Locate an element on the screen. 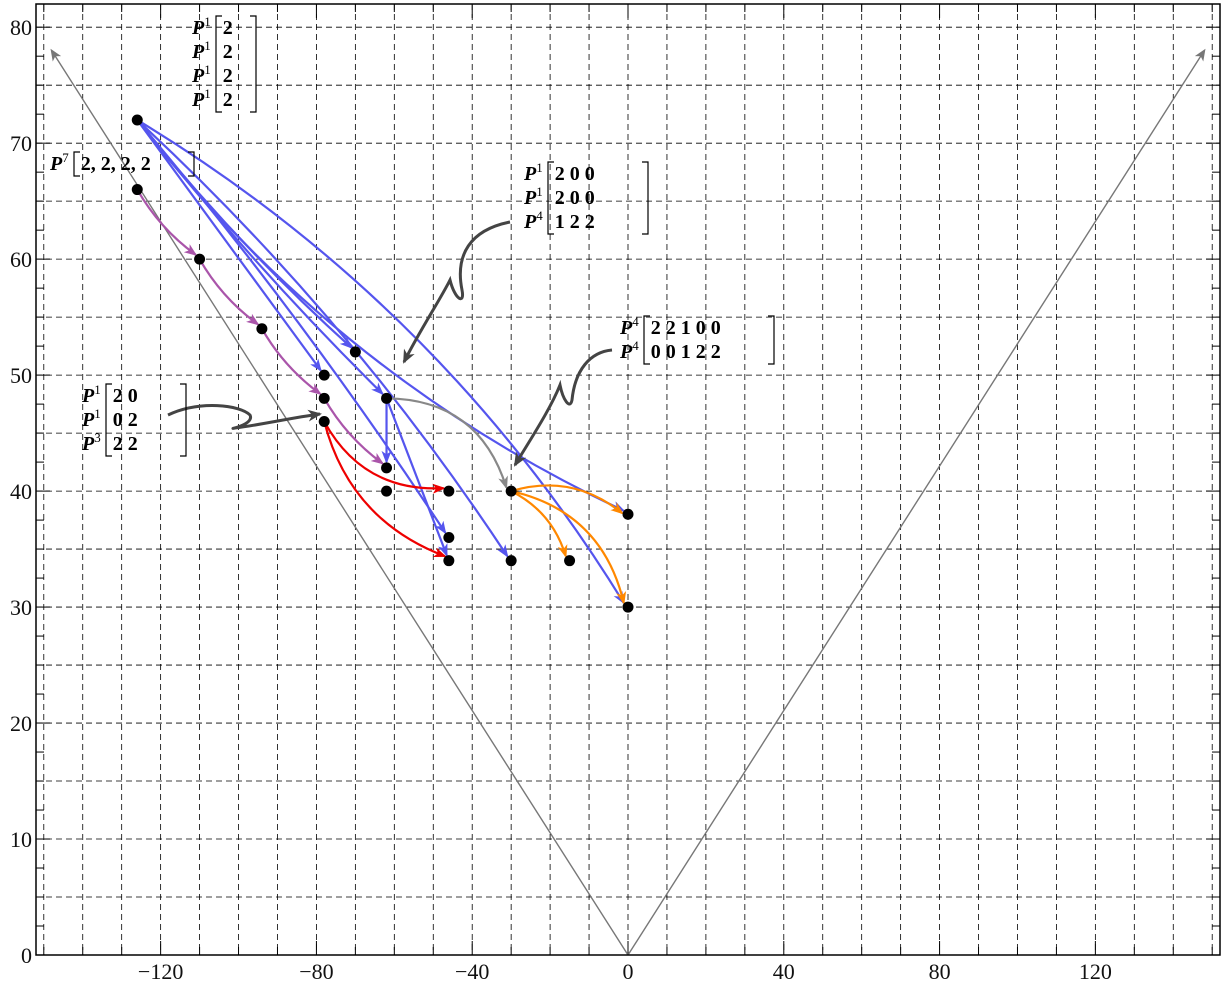 The image size is (1225, 987). annotation: P7 2, 2, 2, 2 is located at coordinates (122, 163).